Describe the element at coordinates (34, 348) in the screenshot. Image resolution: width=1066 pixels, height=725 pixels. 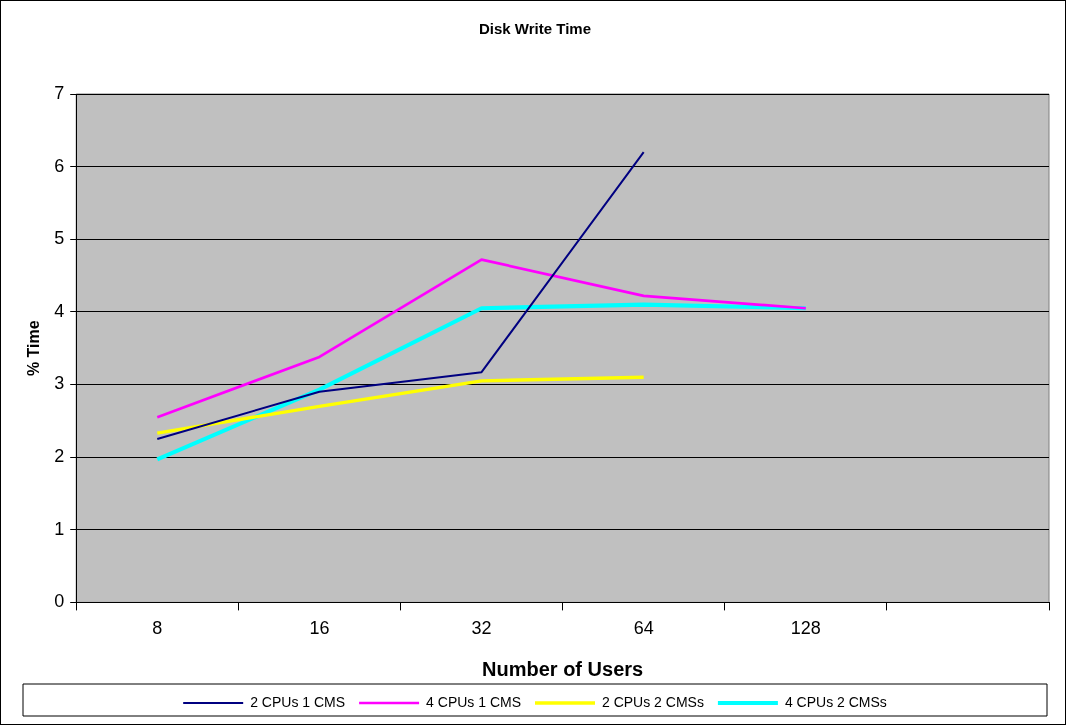
I see `y-axis-title: % Time` at that location.